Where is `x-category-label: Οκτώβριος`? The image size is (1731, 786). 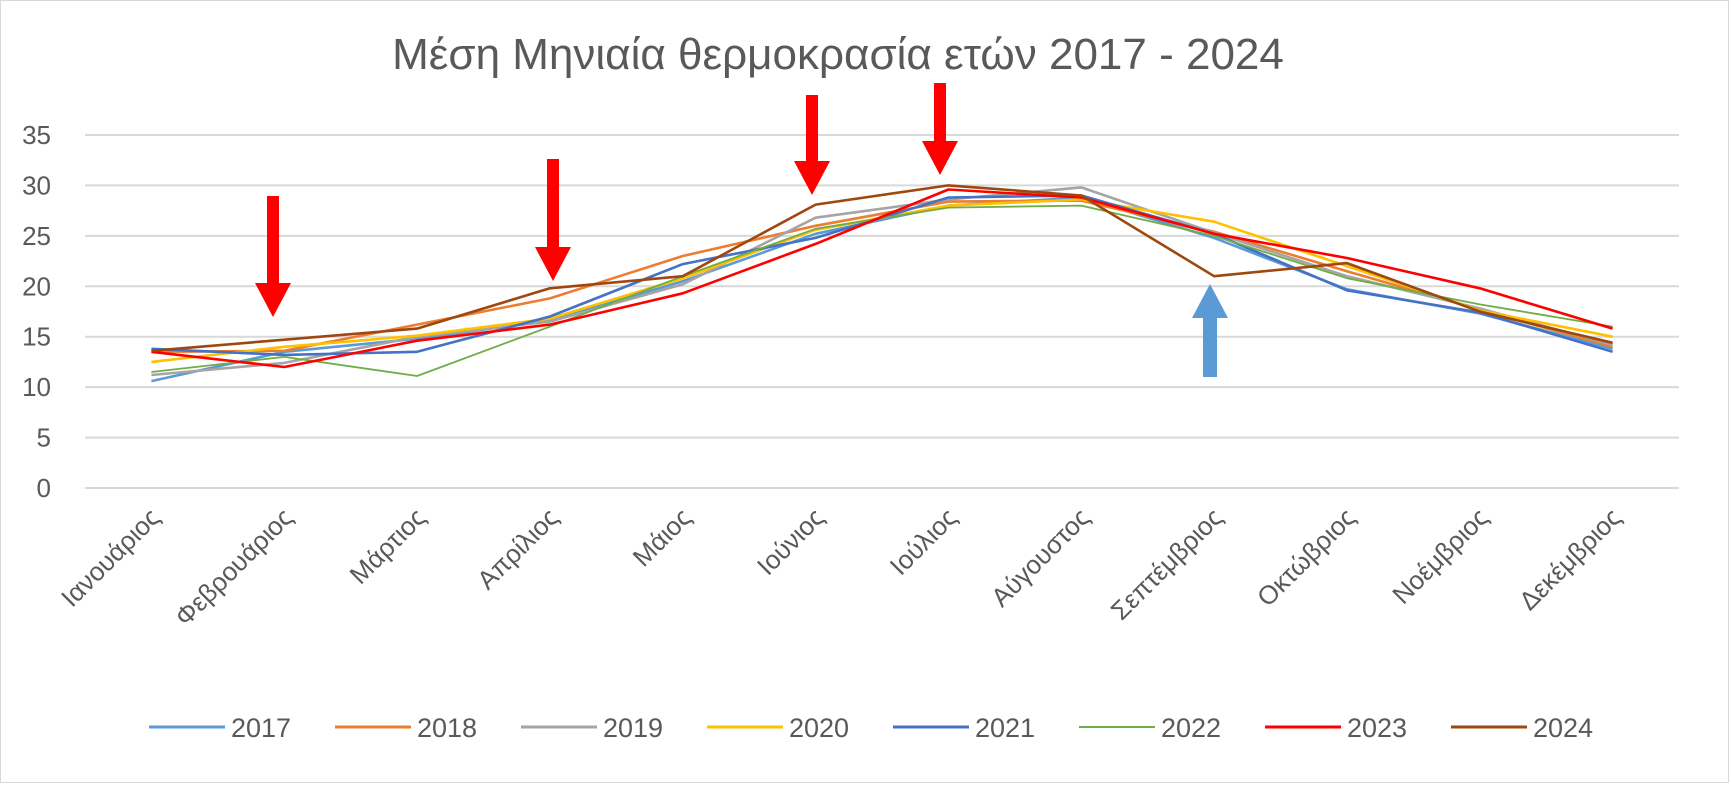
x-category-label: Οκτώβριος is located at coordinates (1306, 557).